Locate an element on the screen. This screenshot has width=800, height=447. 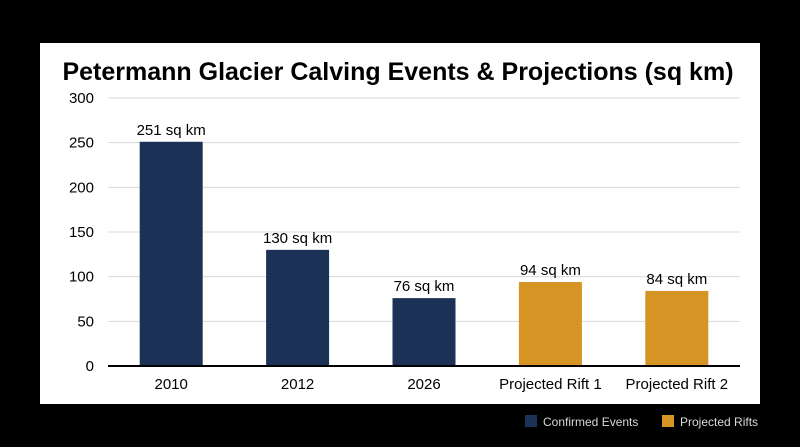
y-tick-label: 100 is located at coordinates (81, 277).